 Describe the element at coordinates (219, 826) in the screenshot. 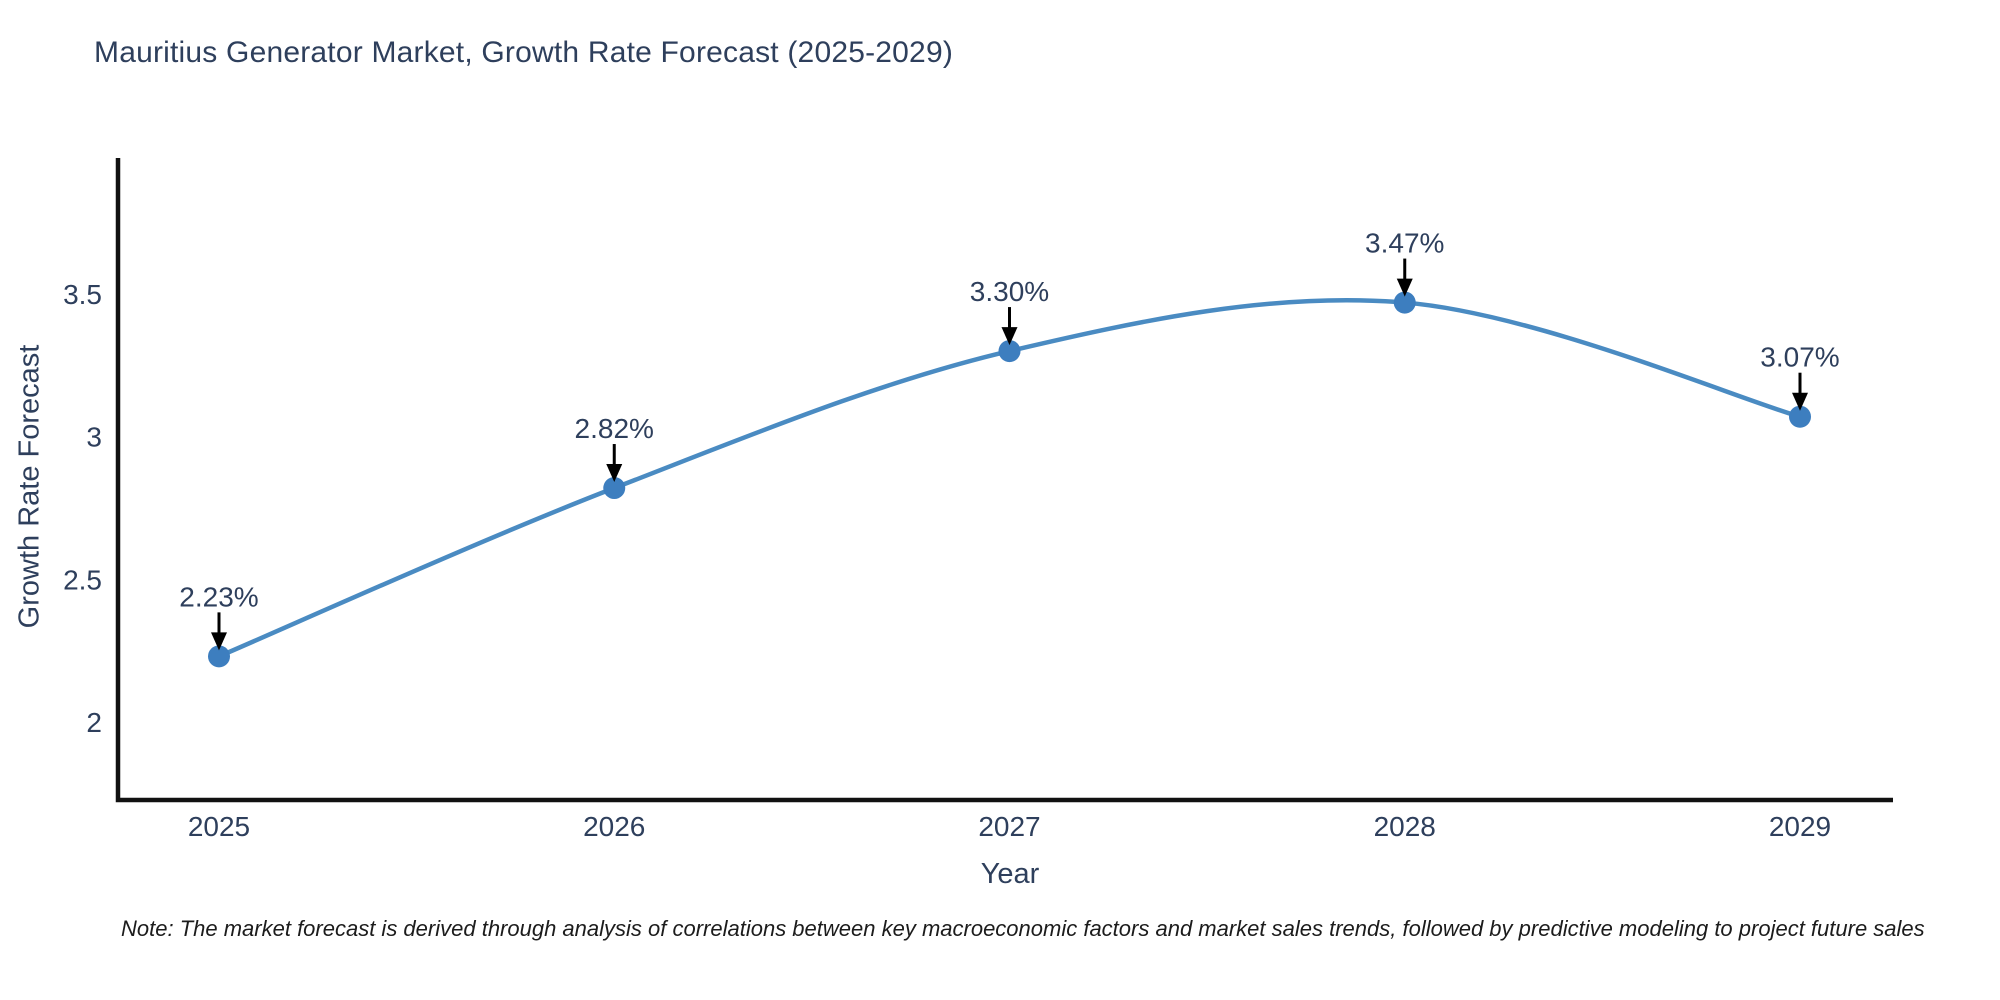

I see `x-tick-label: 2025` at that location.